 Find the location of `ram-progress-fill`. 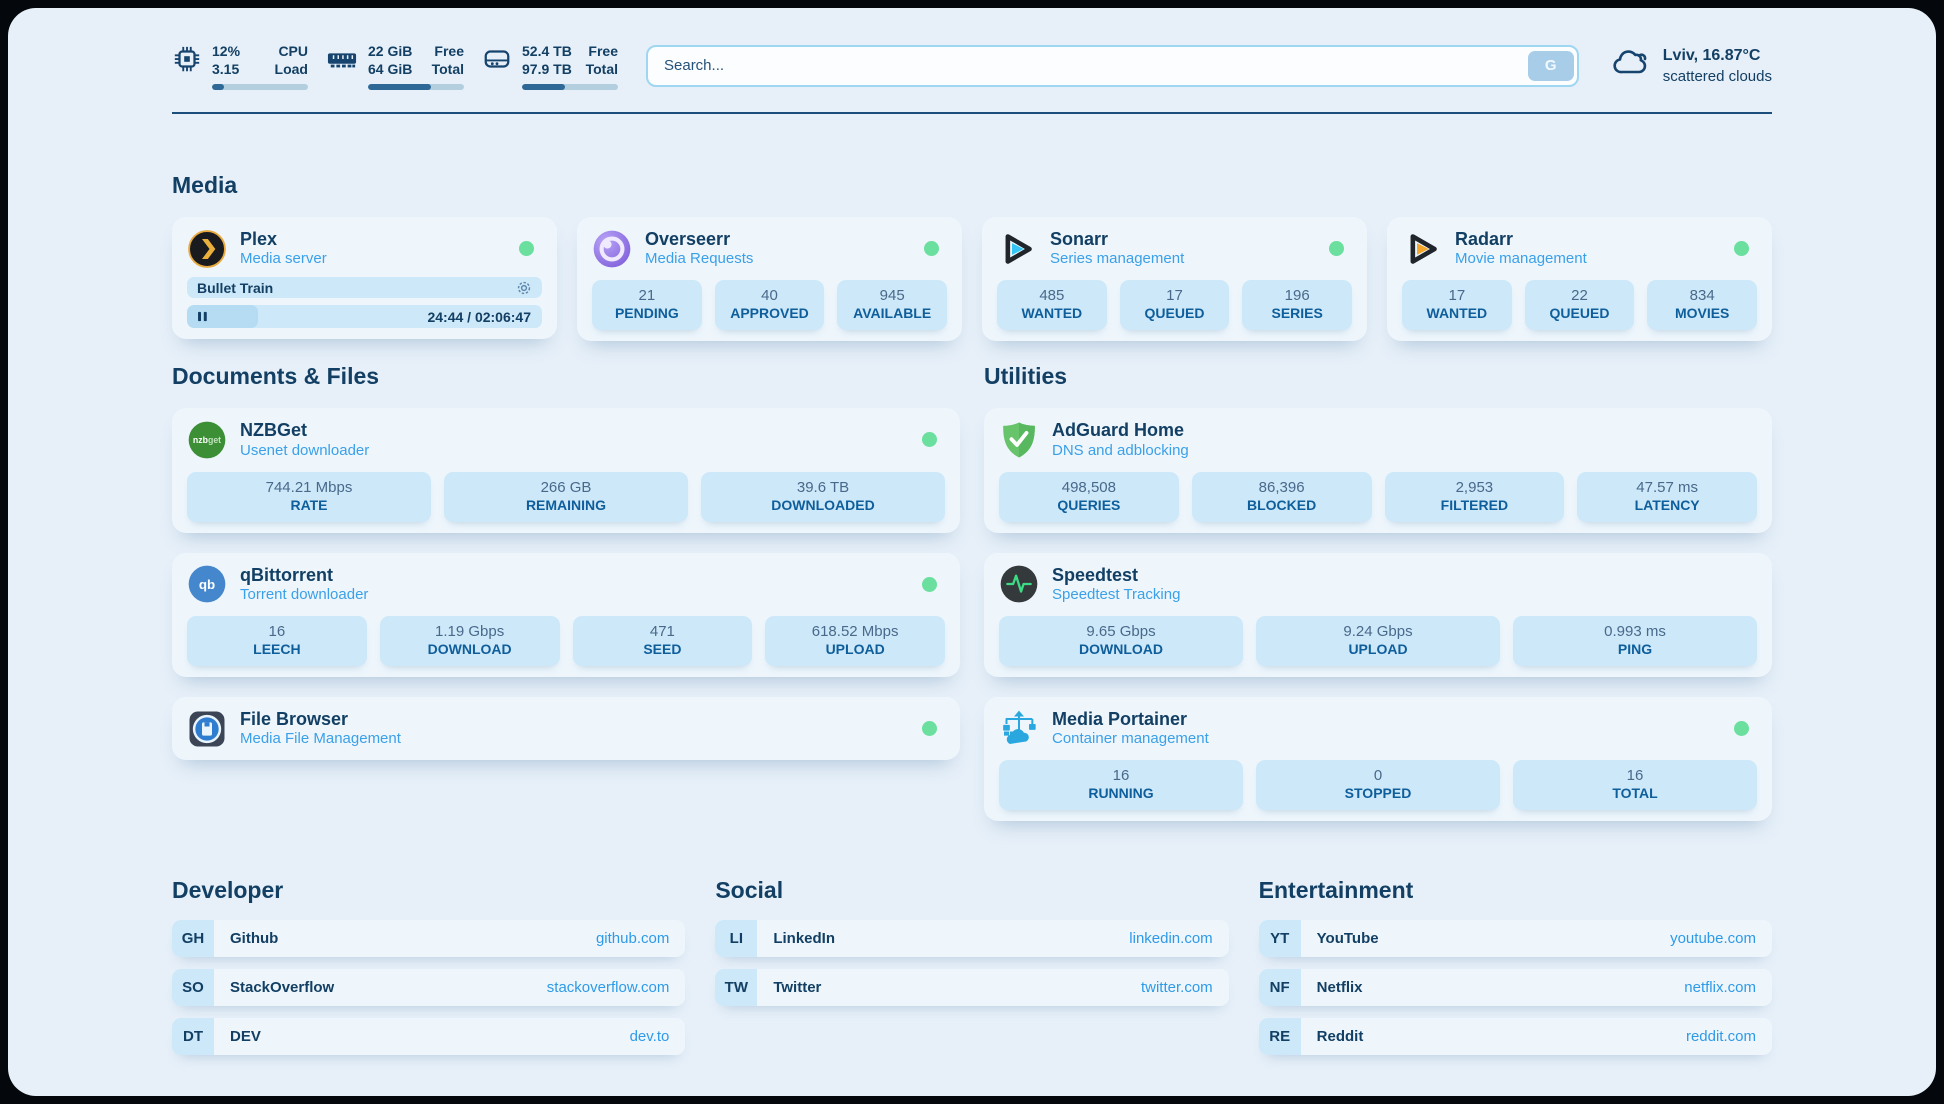

ram-progress-fill is located at coordinates (400, 86).